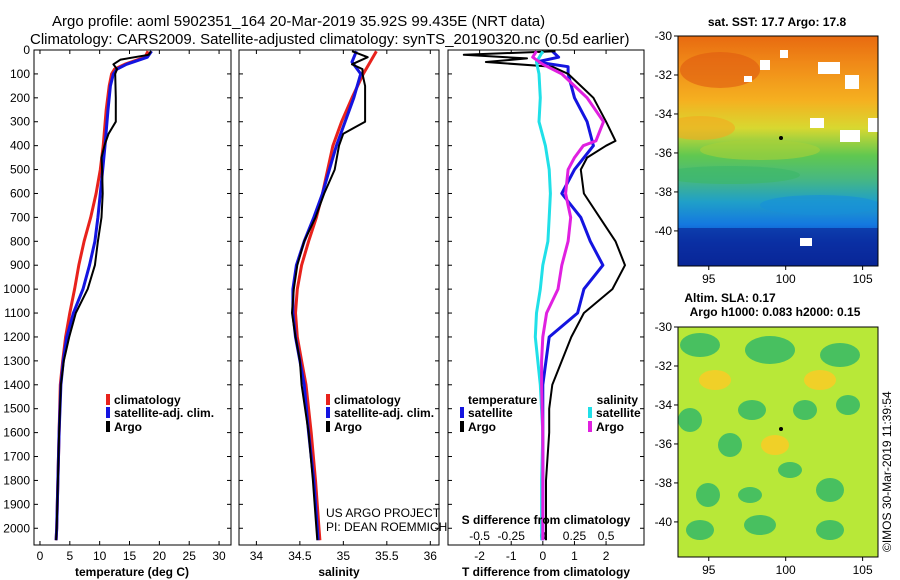  What do you see at coordinates (575, 536) in the screenshot?
I see `sdiff-tick-label: 0.25` at bounding box center [575, 536].